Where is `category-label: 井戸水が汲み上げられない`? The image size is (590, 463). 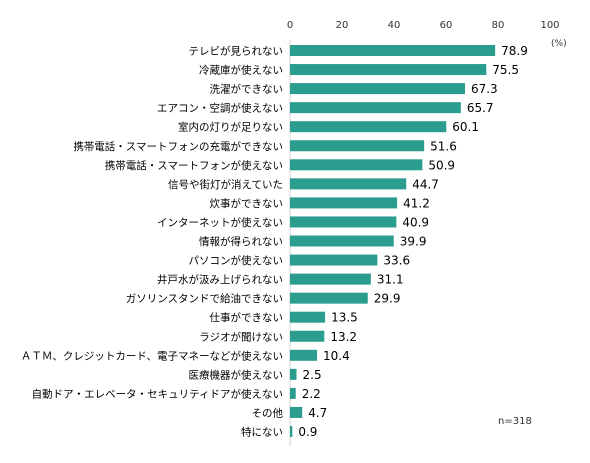
category-label: 井戸水が汲み上げられない is located at coordinates (220, 279).